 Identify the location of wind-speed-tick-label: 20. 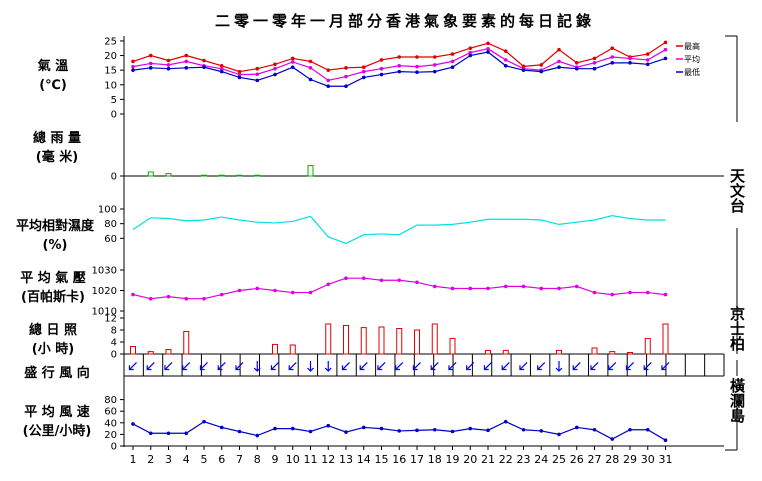
(110, 435).